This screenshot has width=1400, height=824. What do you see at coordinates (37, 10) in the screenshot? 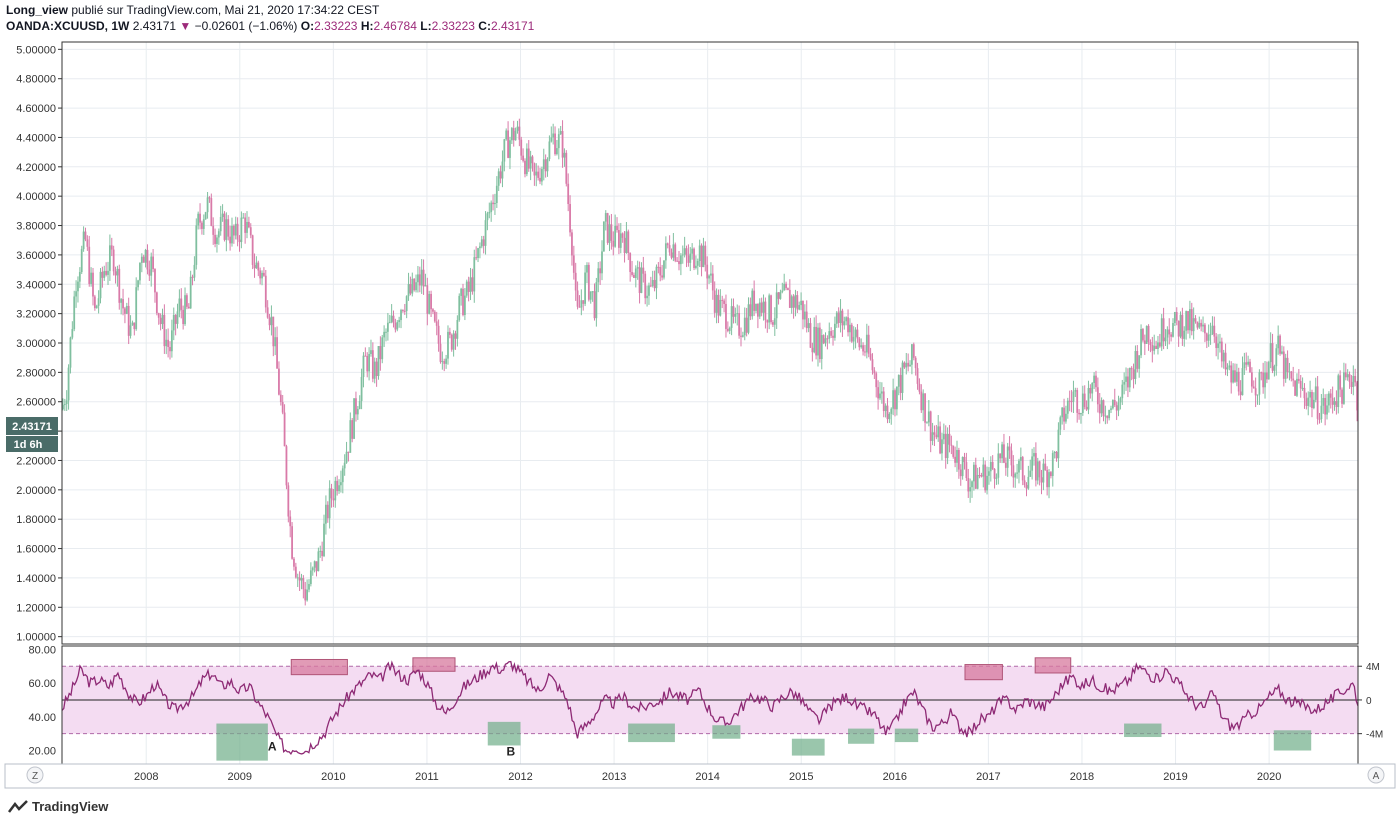
I see `author-name: Long_view` at bounding box center [37, 10].